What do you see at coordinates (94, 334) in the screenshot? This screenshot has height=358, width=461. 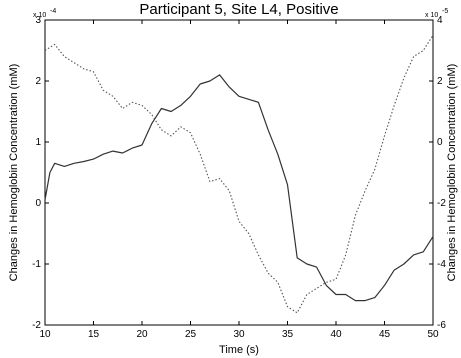 I see `x-tick-label: 15` at bounding box center [94, 334].